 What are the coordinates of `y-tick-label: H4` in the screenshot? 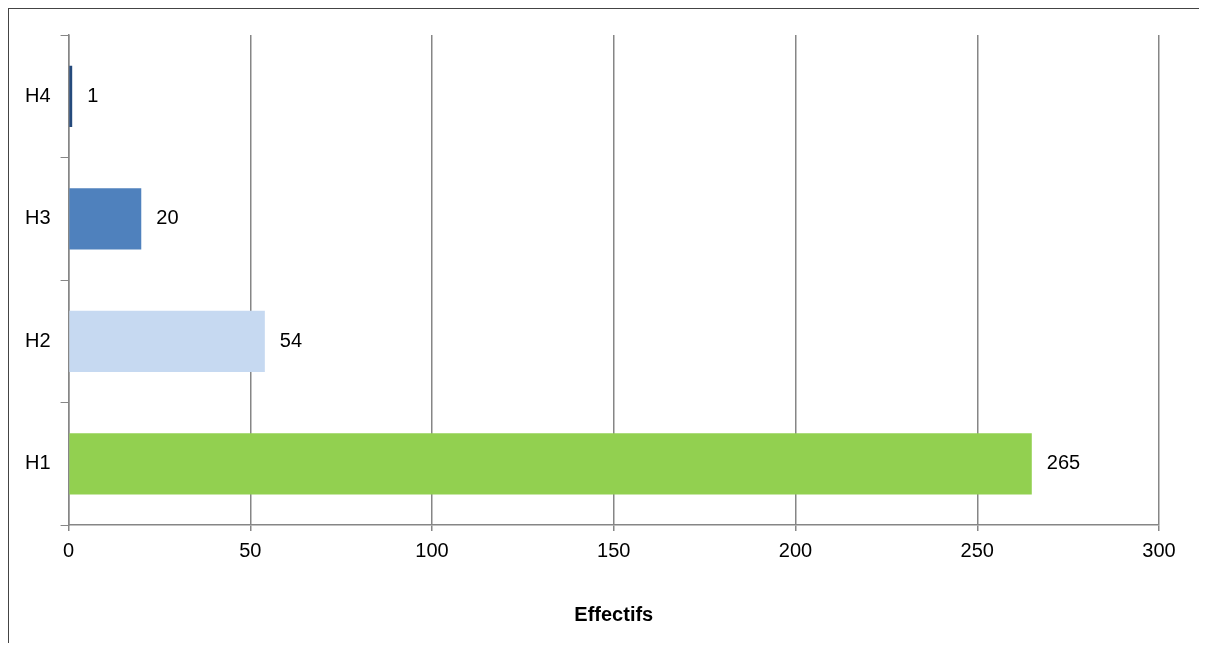 It's located at (37, 94).